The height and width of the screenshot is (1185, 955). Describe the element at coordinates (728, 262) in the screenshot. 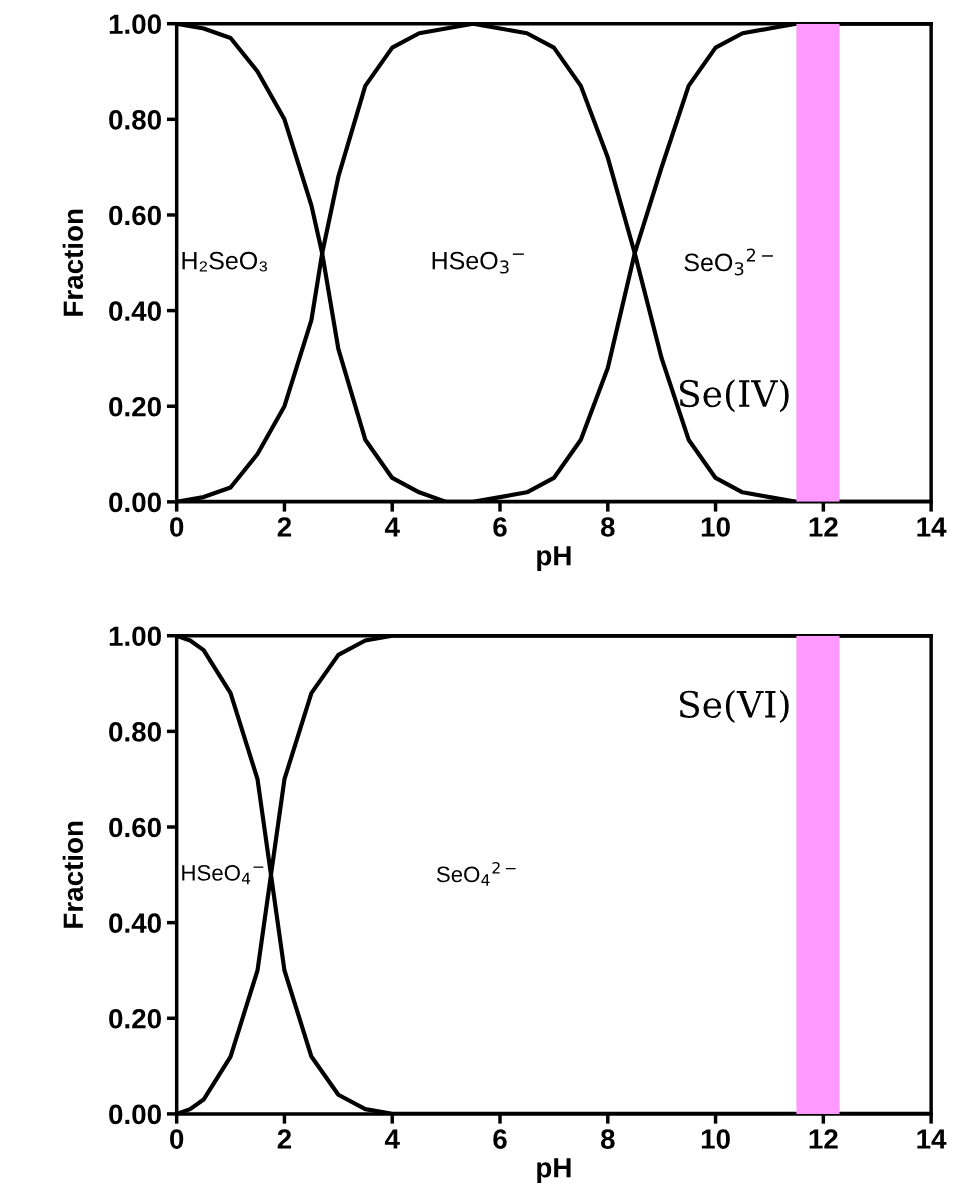

I see `annotation: SeO$_{3}$$^{2−}$` at that location.